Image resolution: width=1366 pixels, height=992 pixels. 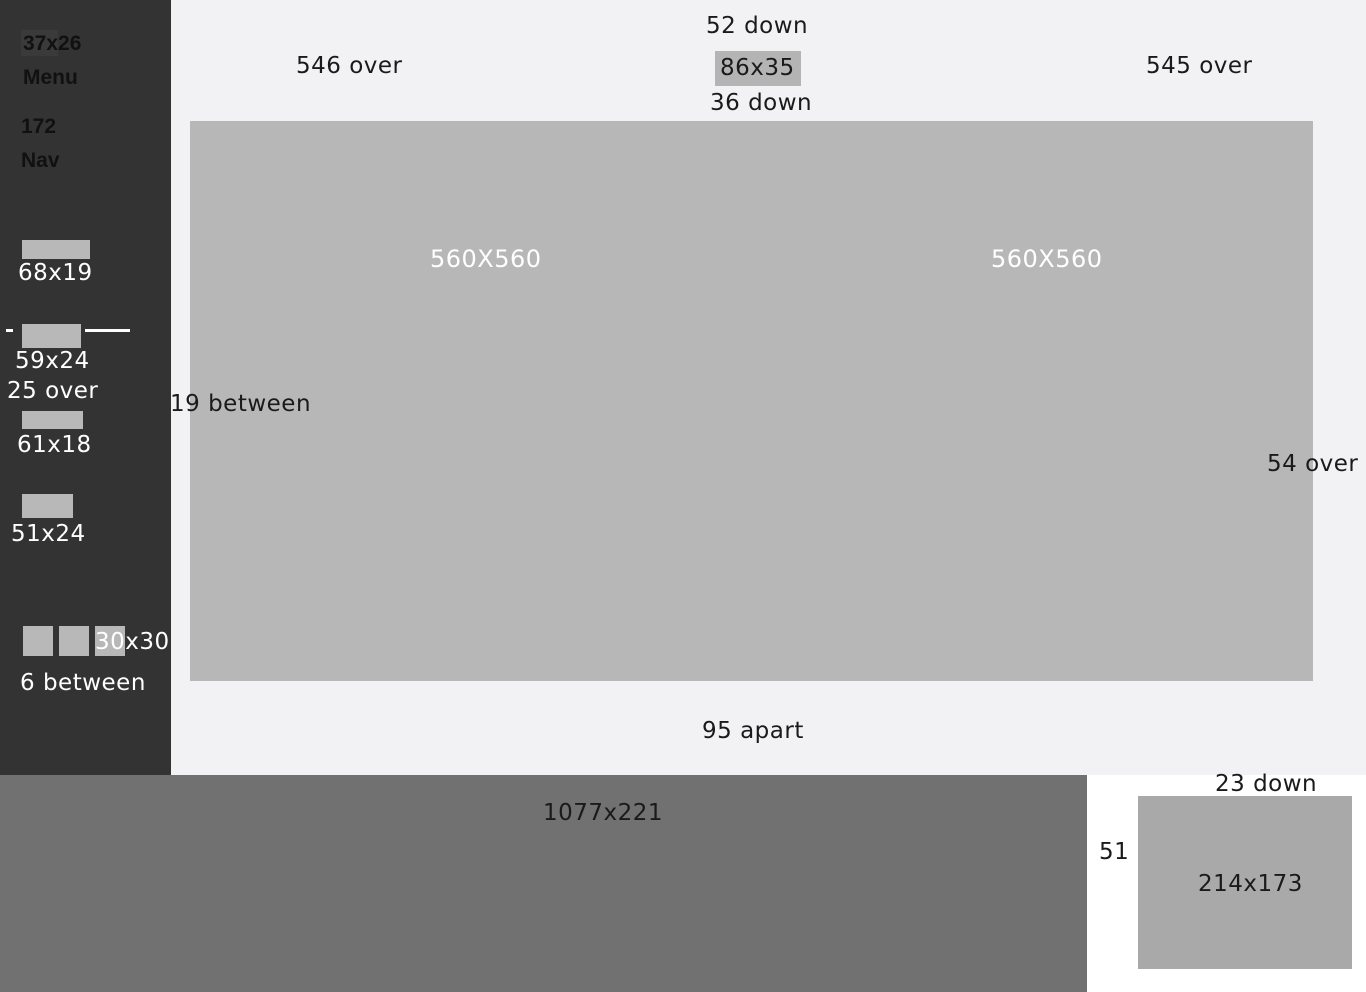 What do you see at coordinates (1250, 884) in the screenshot?
I see `side-box-size-label: 214x173` at bounding box center [1250, 884].